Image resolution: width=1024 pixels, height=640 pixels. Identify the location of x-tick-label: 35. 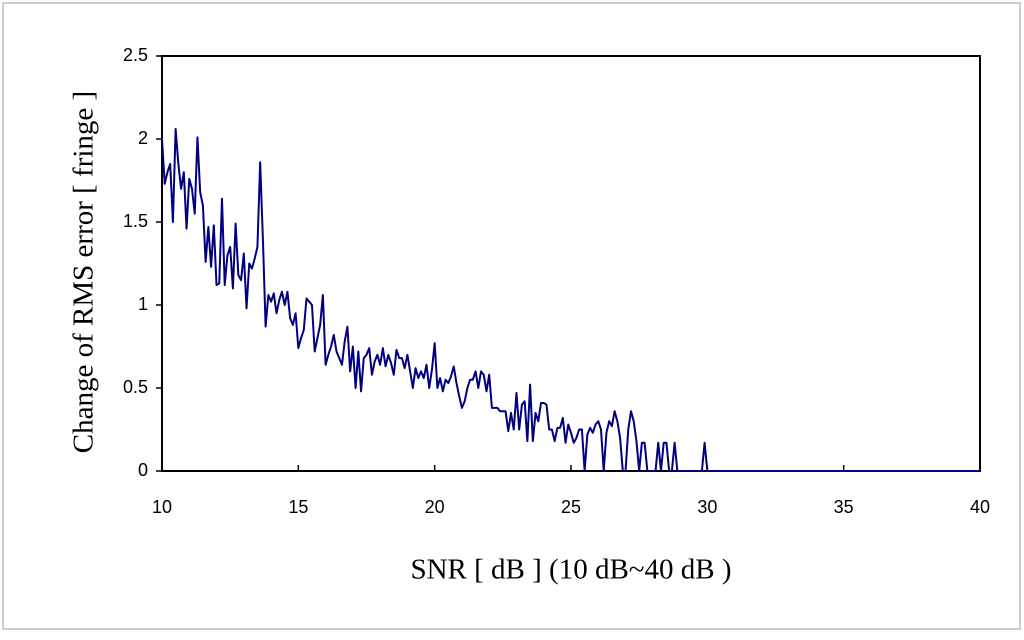
(844, 507).